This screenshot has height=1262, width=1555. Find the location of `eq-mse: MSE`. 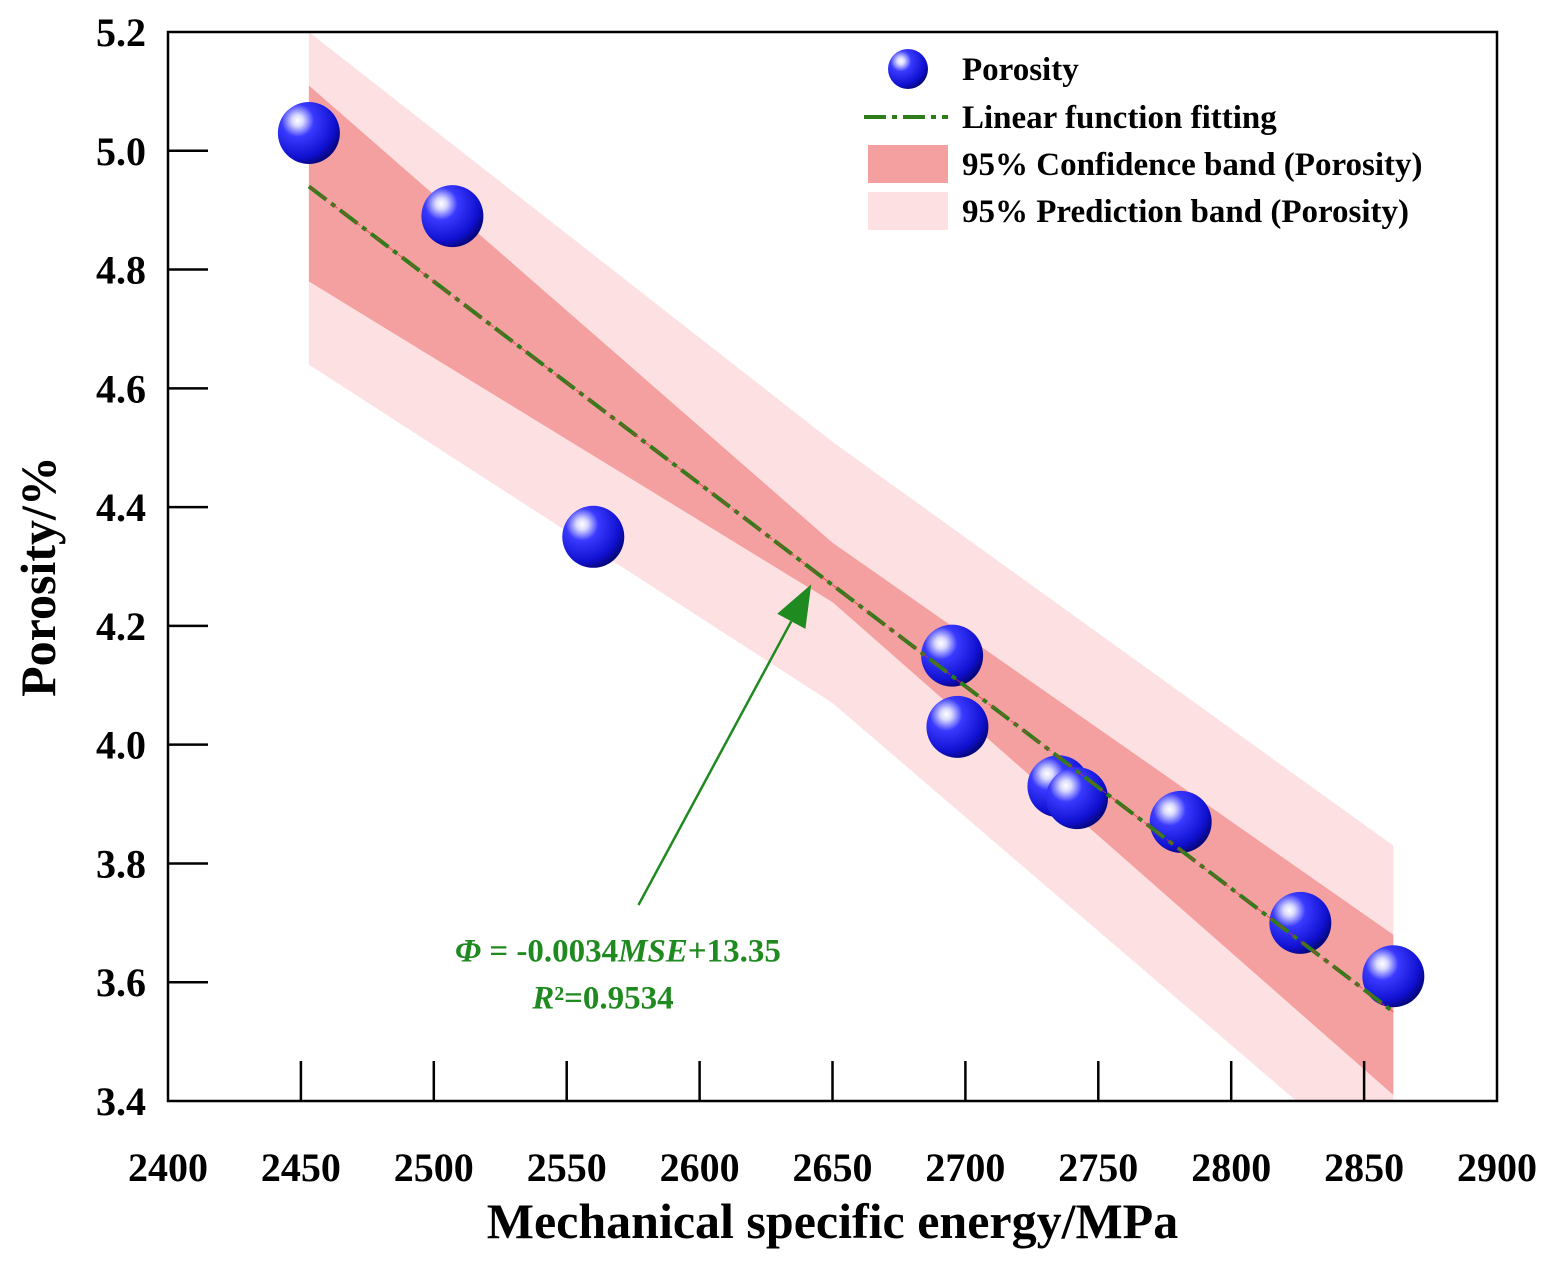

eq-mse: MSE is located at coordinates (652, 952).